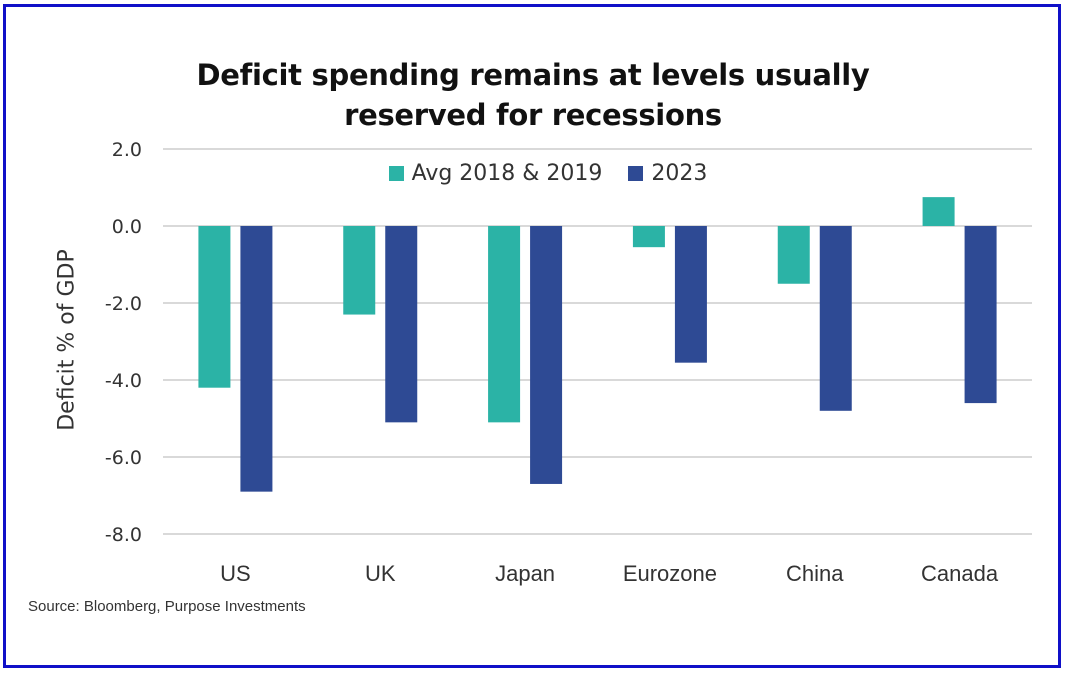 The image size is (1066, 674). Describe the element at coordinates (835, 318) in the screenshot. I see `bar-2023-china` at that location.